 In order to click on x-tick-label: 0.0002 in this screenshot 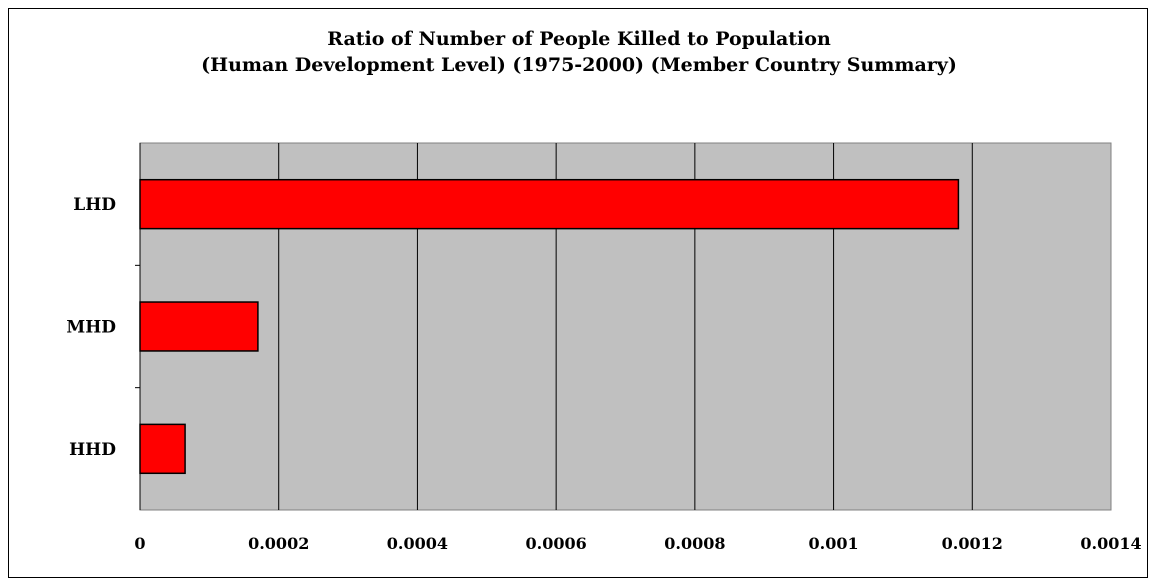, I will do `click(278, 543)`.